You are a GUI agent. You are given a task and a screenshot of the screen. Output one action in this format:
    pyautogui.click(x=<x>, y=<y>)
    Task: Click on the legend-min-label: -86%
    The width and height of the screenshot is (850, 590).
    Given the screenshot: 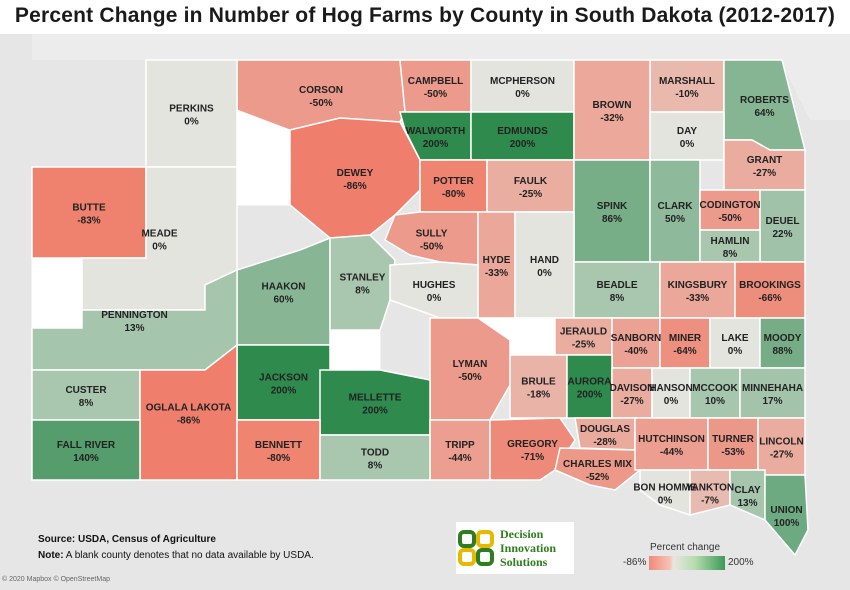 What is the action you would take?
    pyautogui.click(x=635, y=562)
    